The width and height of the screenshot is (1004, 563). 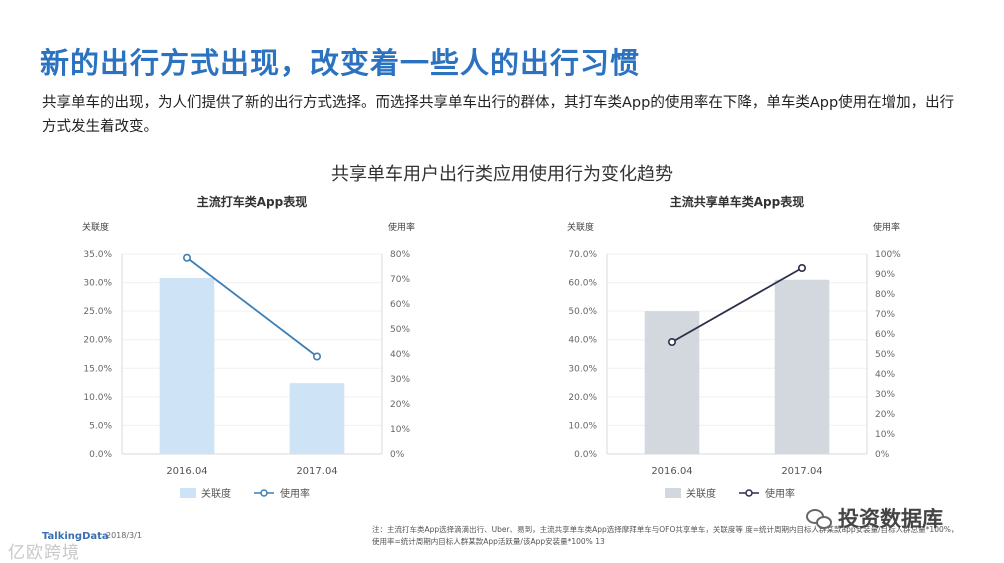 I want to click on page-number: 13, so click(x=600, y=541).